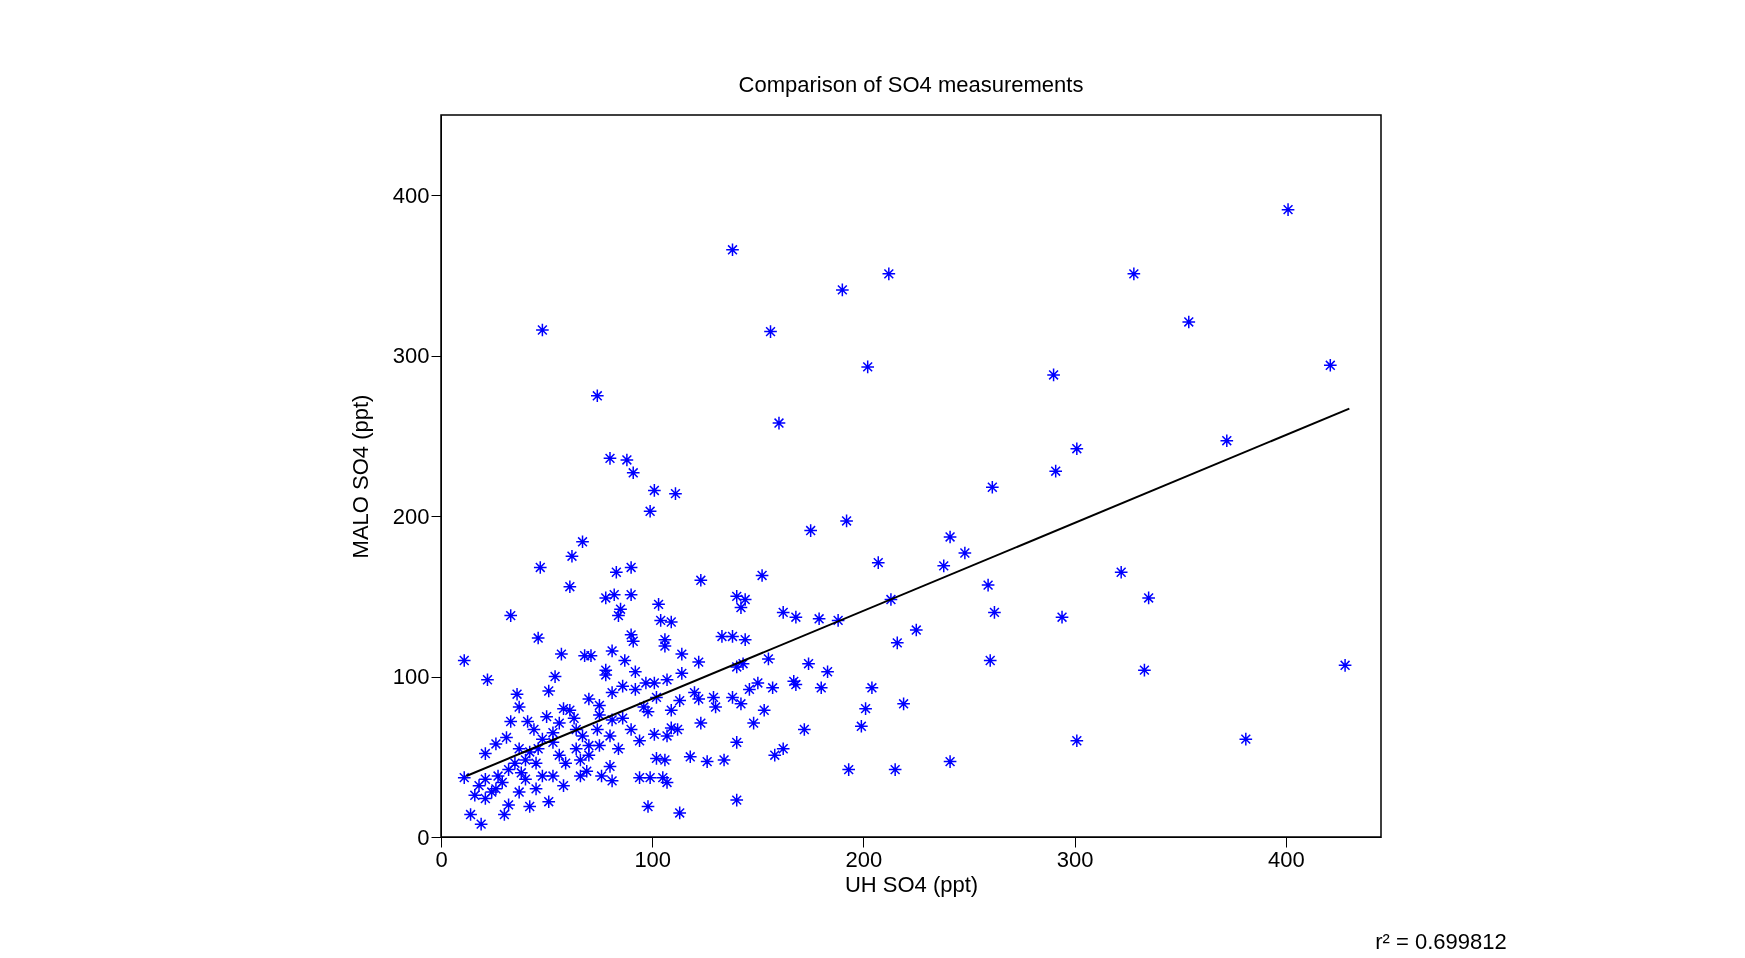  Describe the element at coordinates (1075, 859) in the screenshot. I see `x-tick-label: 300` at that location.